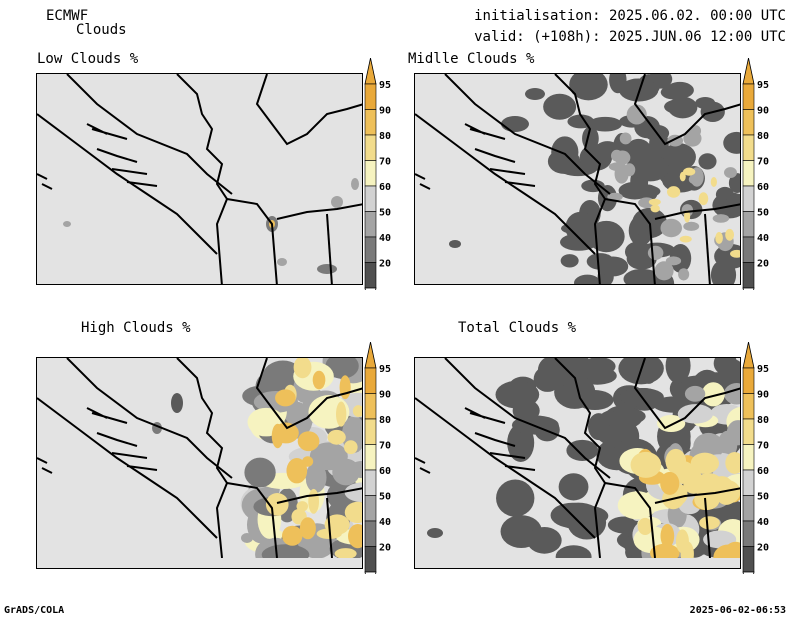 This screenshot has width=800, height=618. Describe the element at coordinates (136, 328) in the screenshot. I see `panel-title-high: High Clouds %` at that location.